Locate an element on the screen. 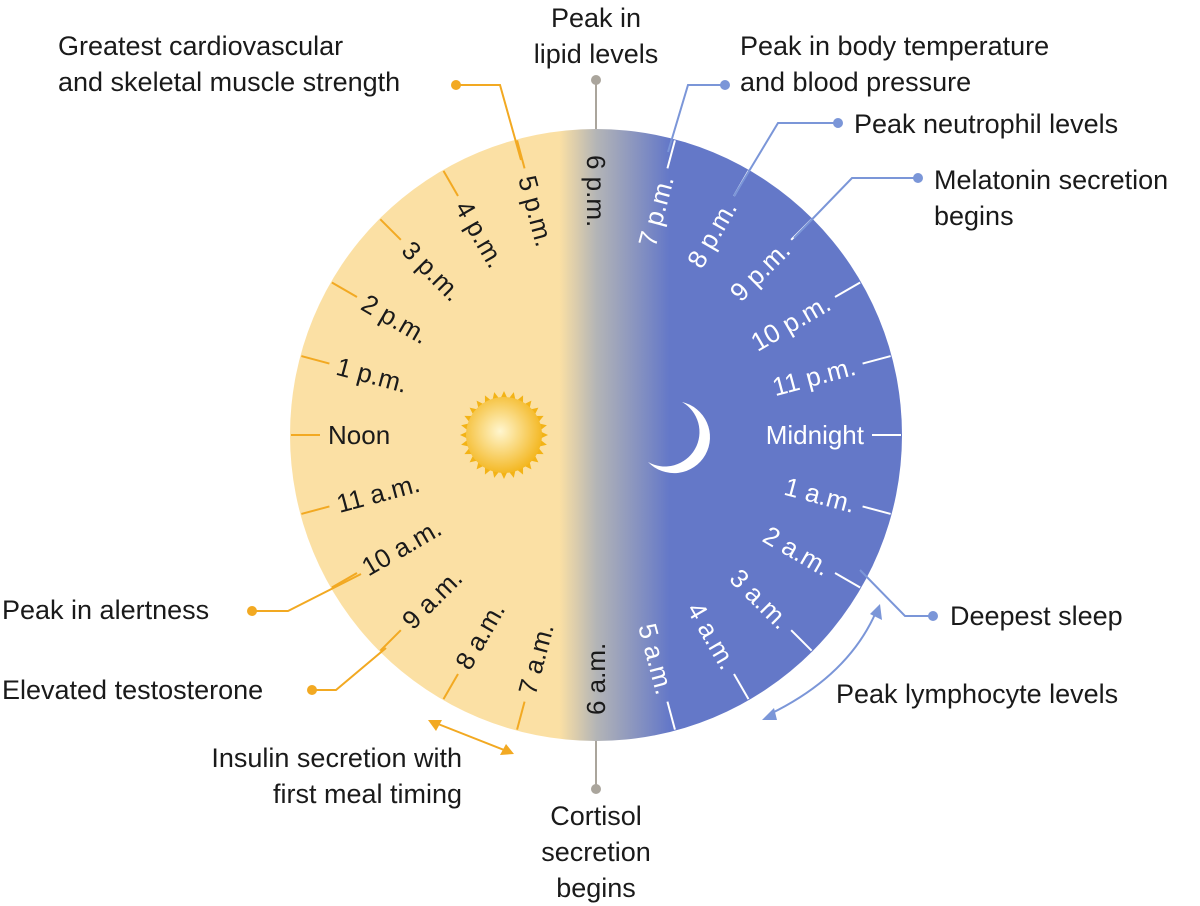 The image size is (1200, 906). label-insulin: Insulin secretion with first meal timing is located at coordinates (306, 776).